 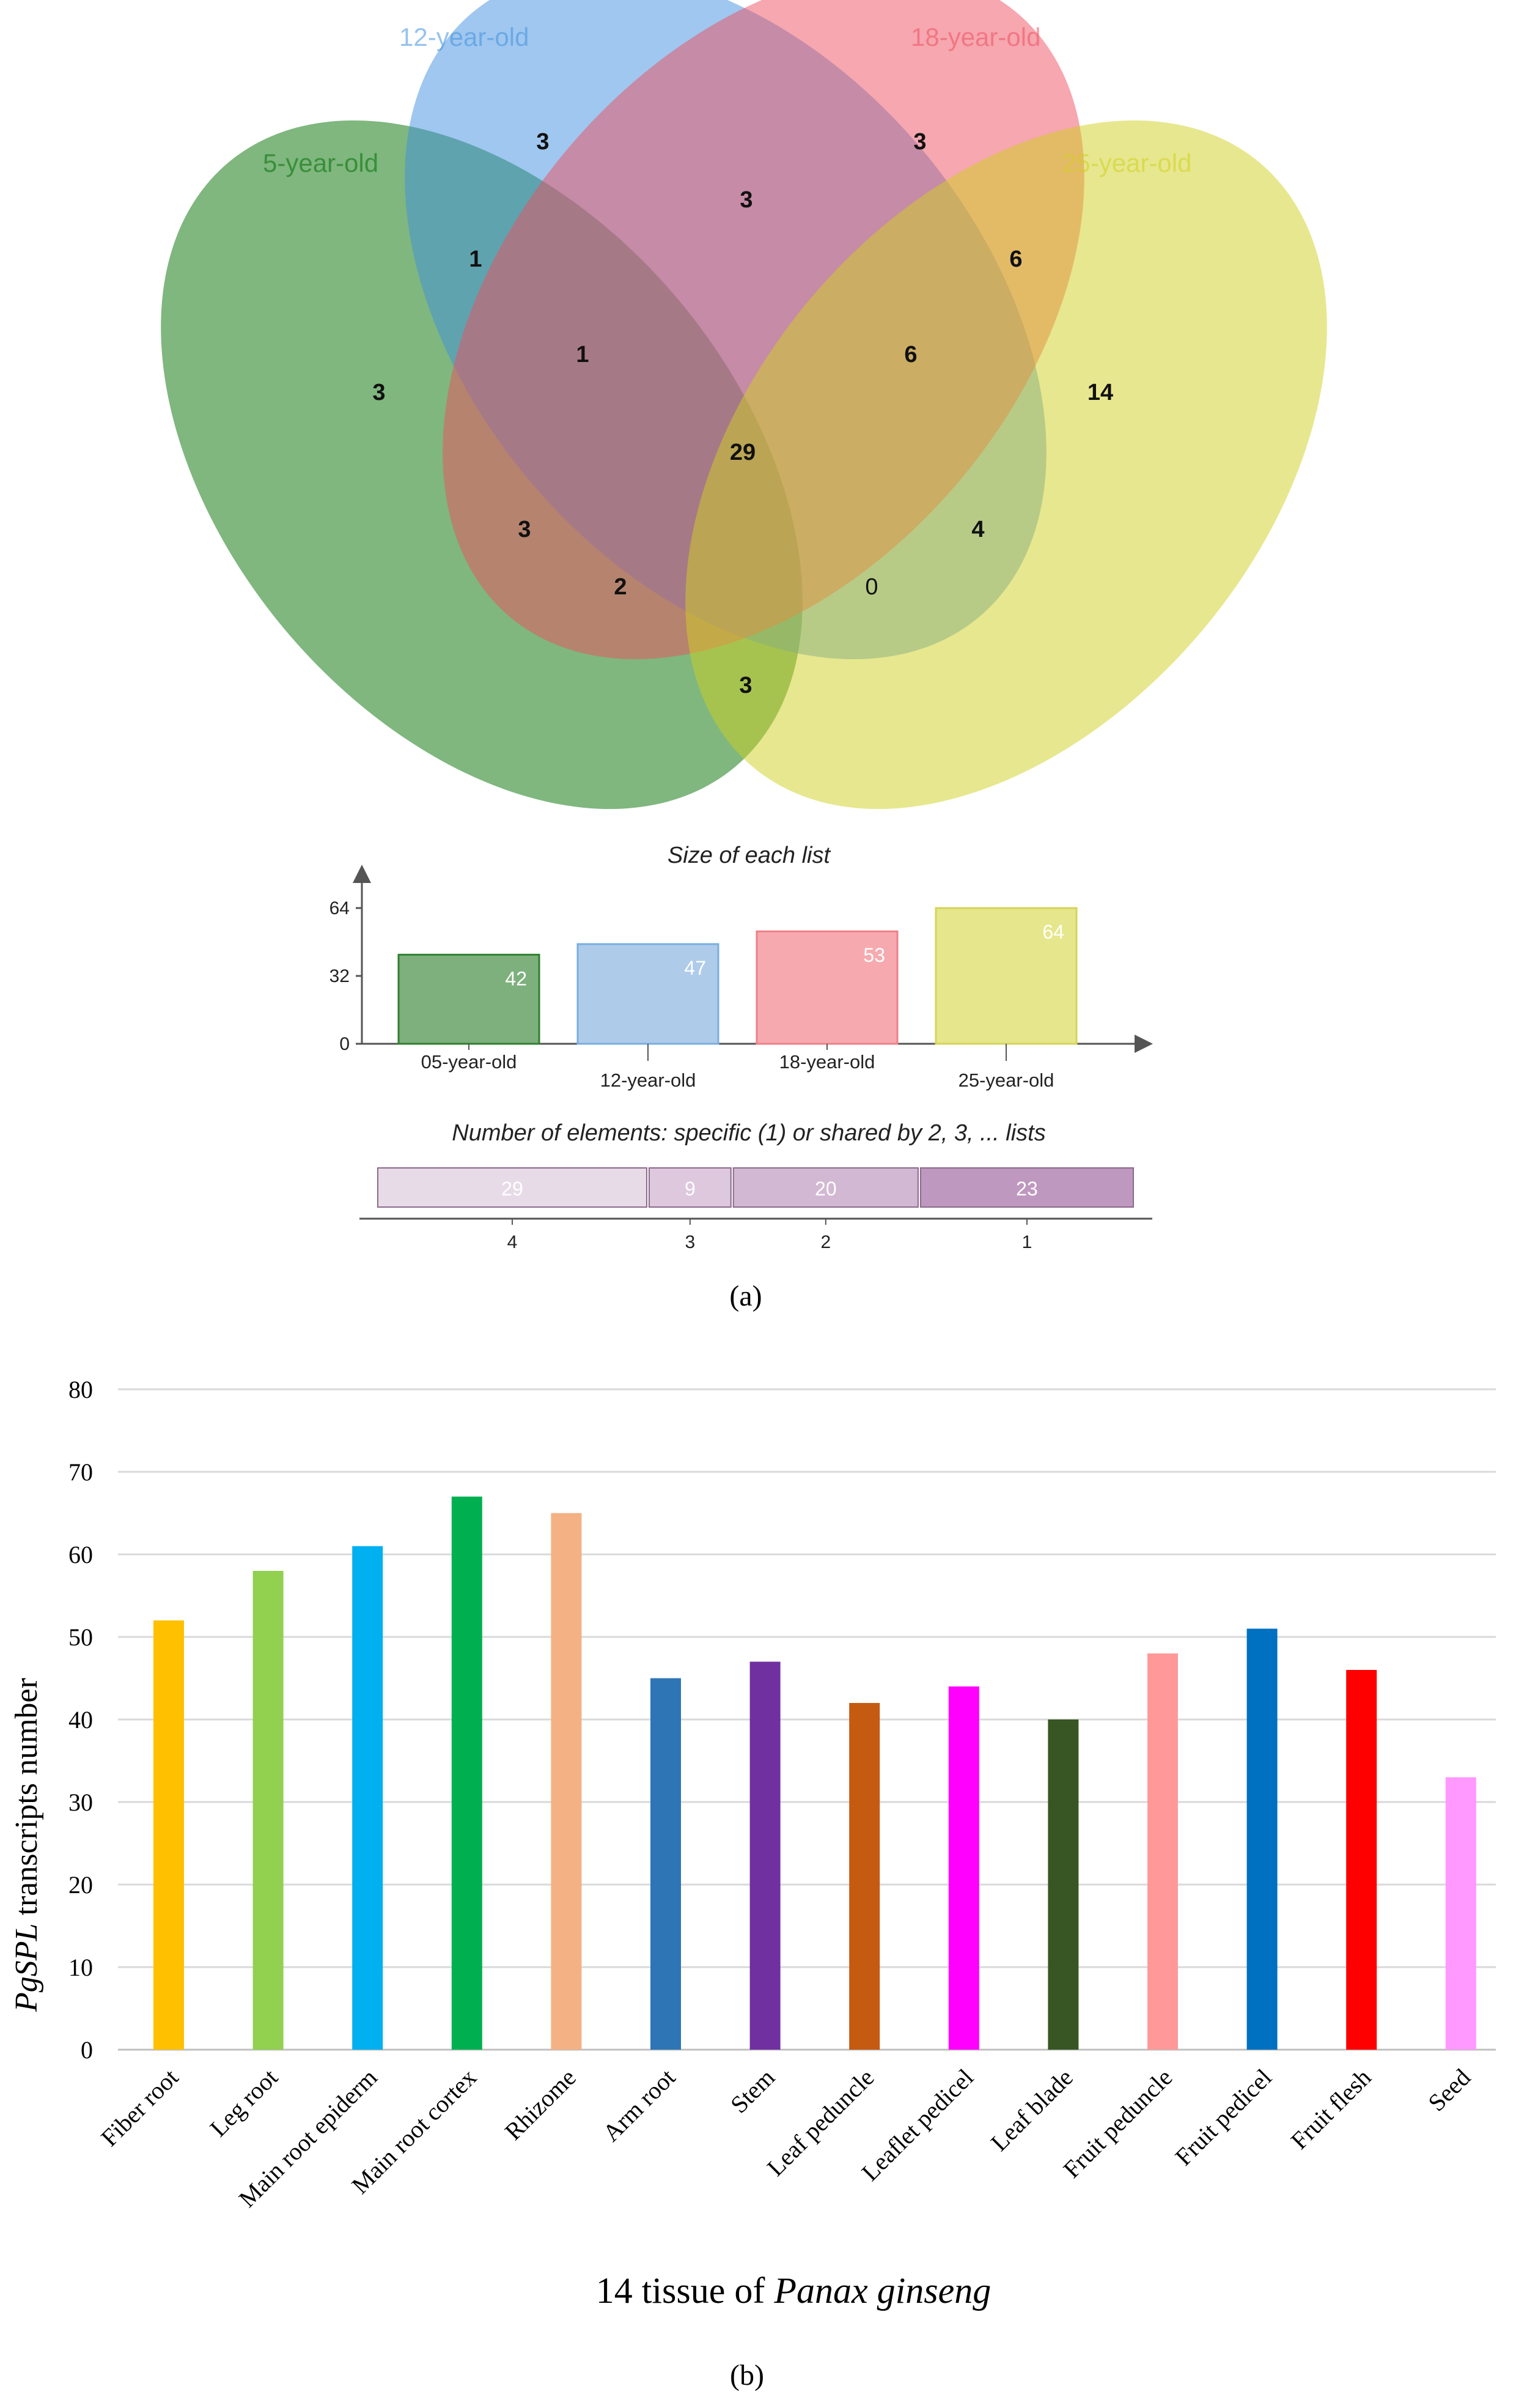 I want to click on x-axis-title: 14 tissue of Panax ginseng, so click(x=794, y=2290).